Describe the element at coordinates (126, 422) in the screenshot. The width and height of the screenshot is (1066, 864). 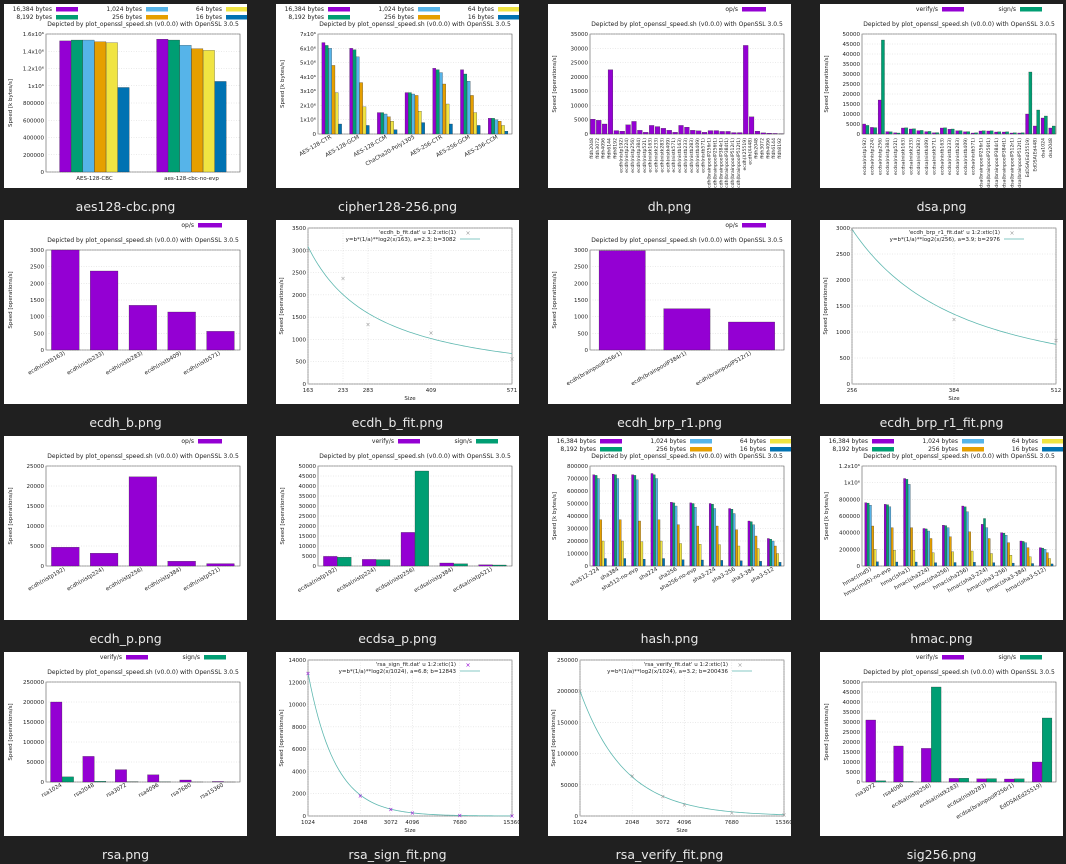
I see `file-name-label: ecdh_b.png` at that location.